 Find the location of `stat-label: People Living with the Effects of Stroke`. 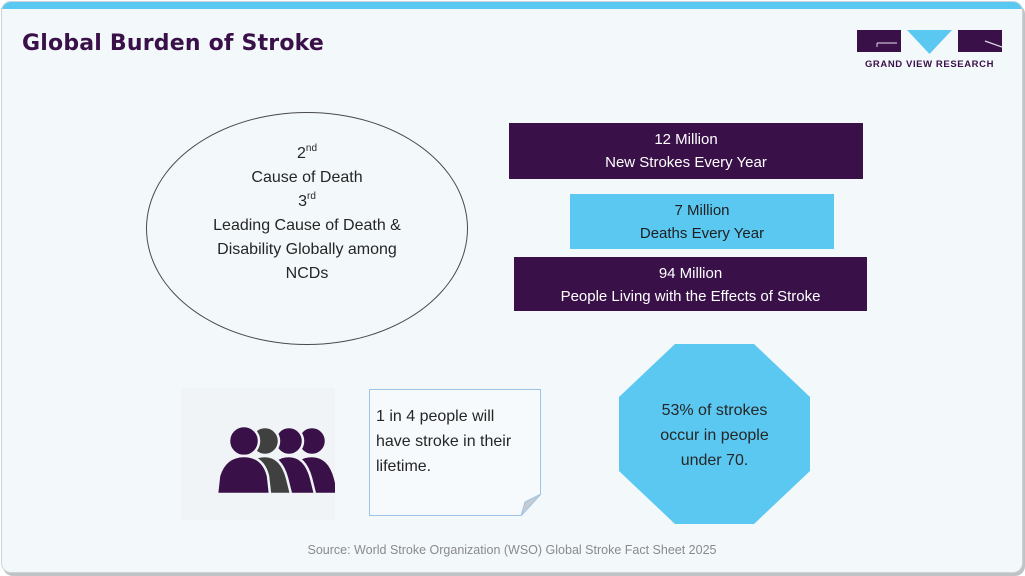

stat-label: People Living with the Effects of Stroke is located at coordinates (690, 296).